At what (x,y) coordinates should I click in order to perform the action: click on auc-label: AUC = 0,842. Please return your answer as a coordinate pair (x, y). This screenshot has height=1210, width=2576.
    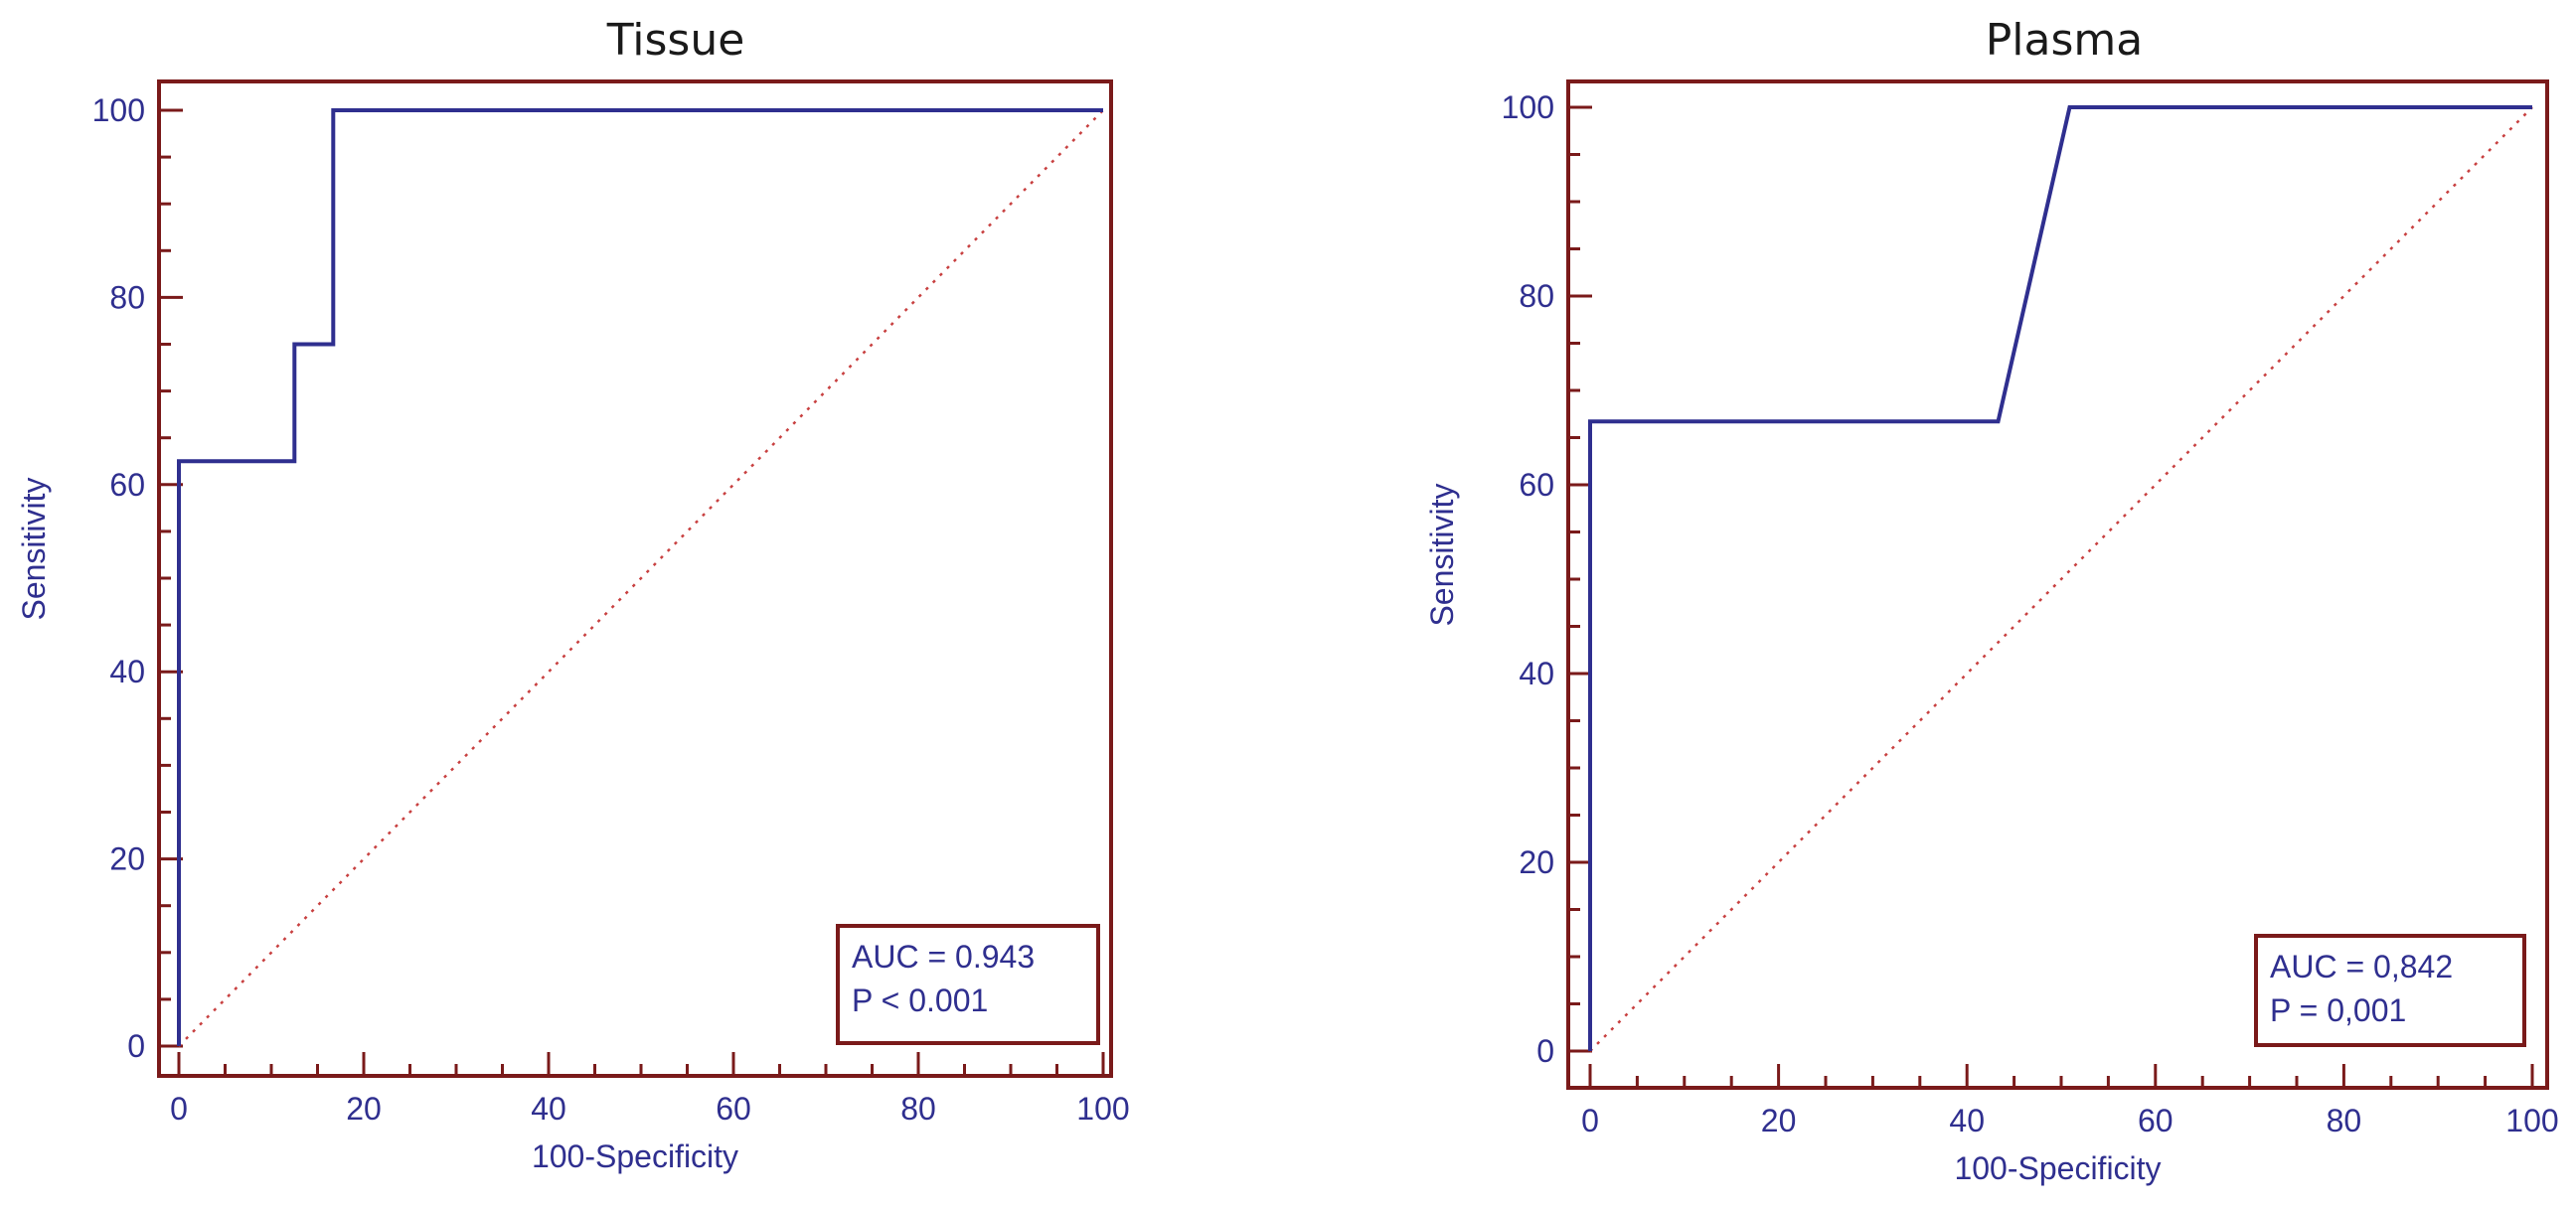
    Looking at the image, I should click on (2361, 966).